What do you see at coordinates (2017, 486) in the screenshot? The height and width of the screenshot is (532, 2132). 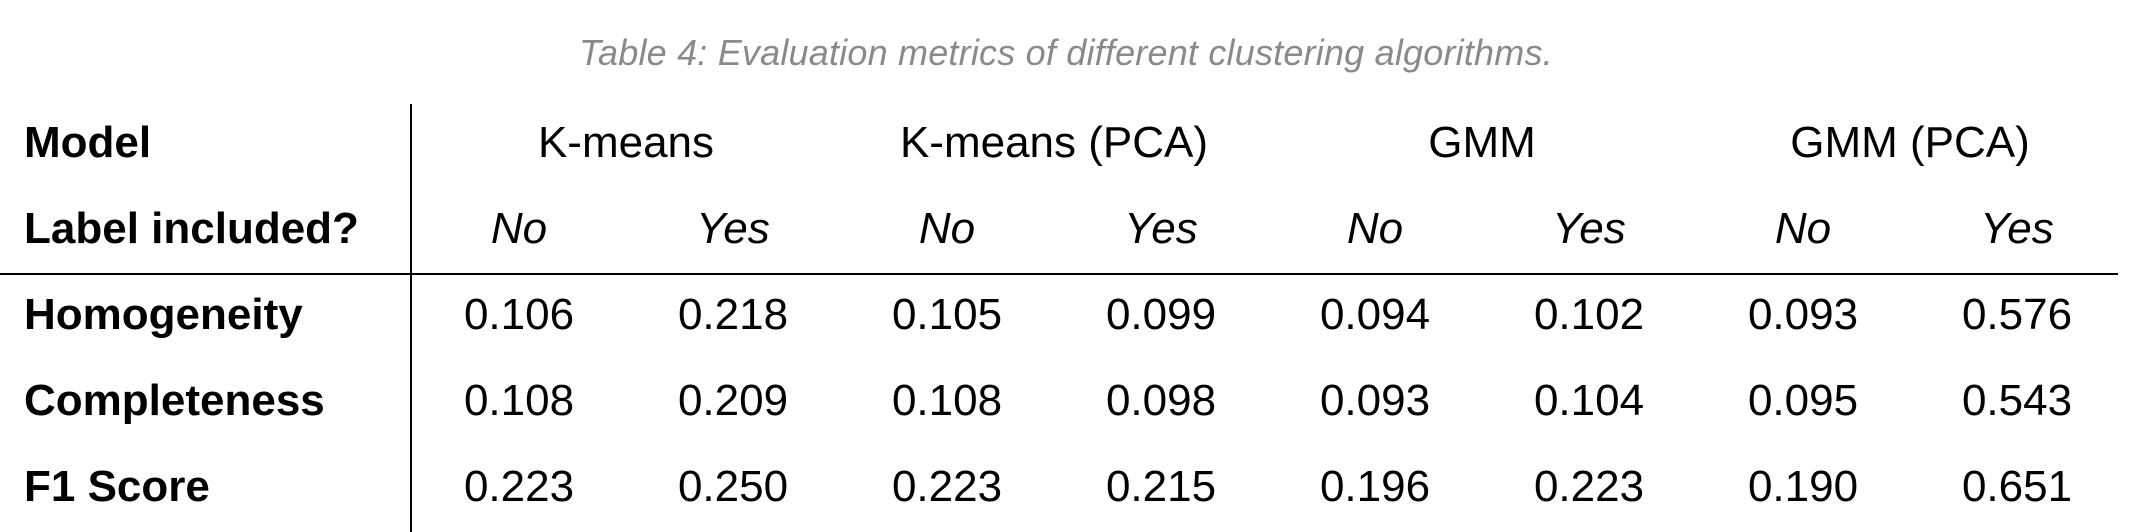 I see `table-cell: 0.651` at bounding box center [2017, 486].